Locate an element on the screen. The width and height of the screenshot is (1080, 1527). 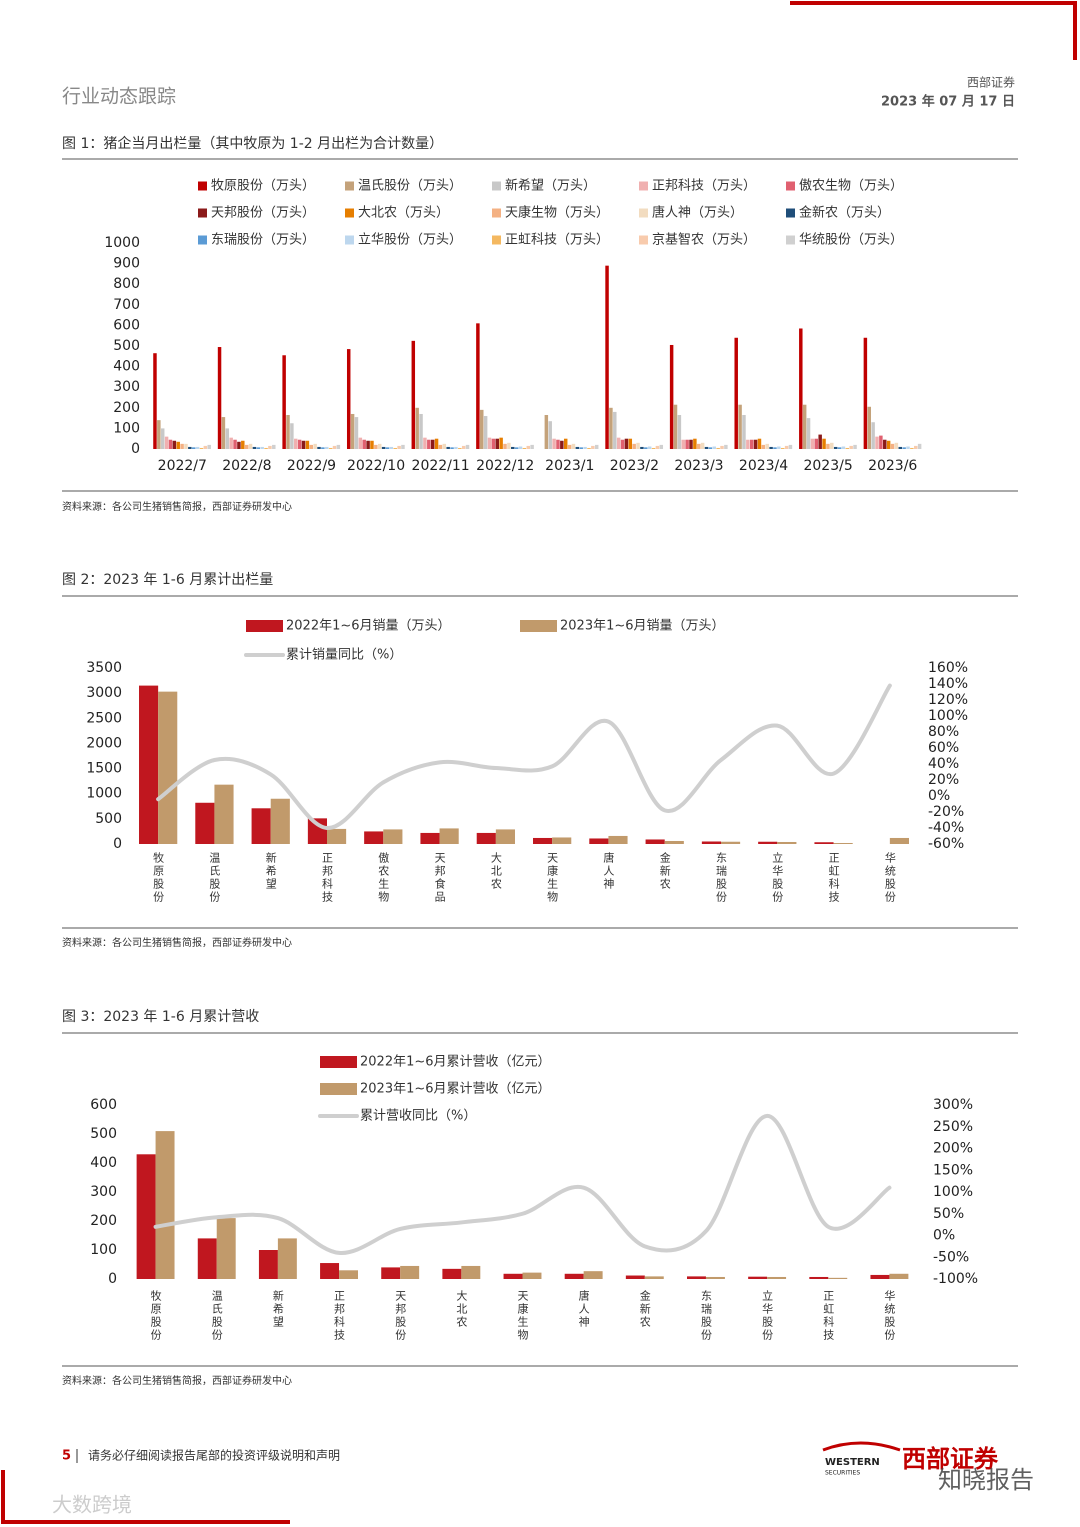
x-tick-label: 2023/6 is located at coordinates (892, 466).